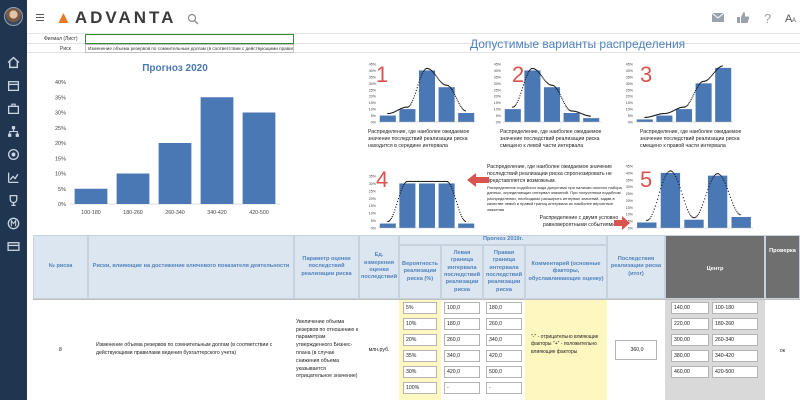 Image resolution: width=800 pixels, height=400 pixels. What do you see at coordinates (462, 356) in the screenshot?
I see `left-bound-input: 340,0` at bounding box center [462, 356].